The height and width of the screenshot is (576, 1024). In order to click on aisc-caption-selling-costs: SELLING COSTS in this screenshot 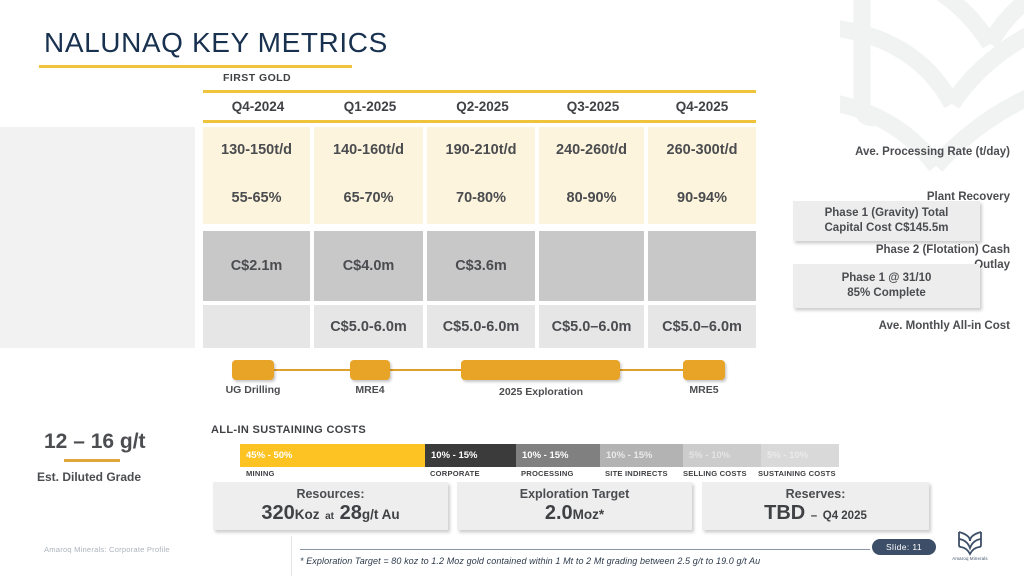, I will do `click(715, 473)`.